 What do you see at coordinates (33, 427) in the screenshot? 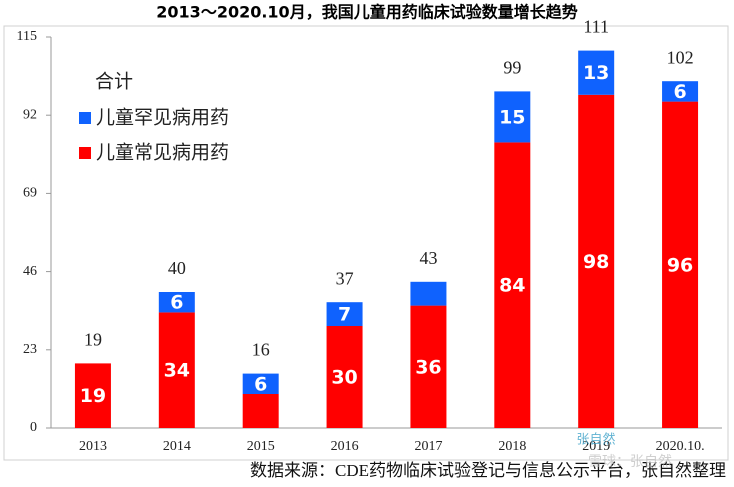
I see `y-tick-label: 0` at bounding box center [33, 427].